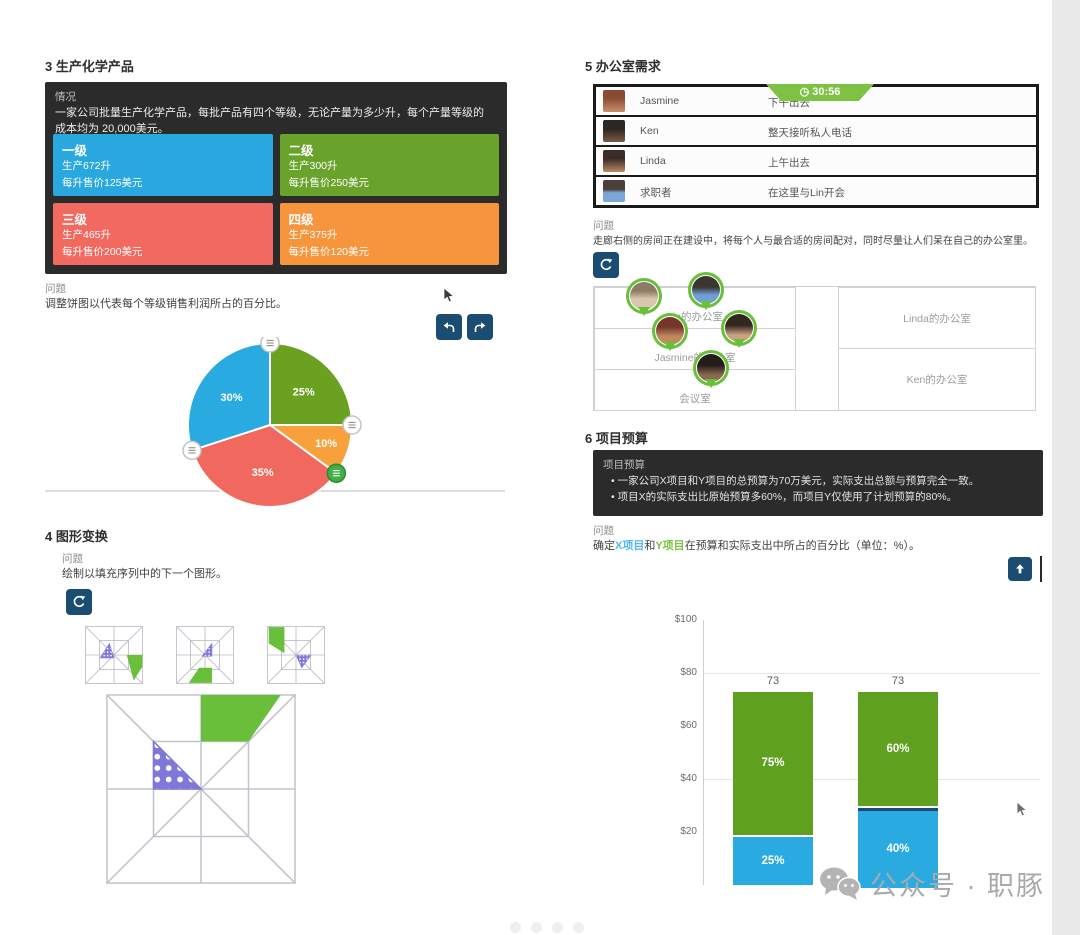  Describe the element at coordinates (624, 465) in the screenshot. I see `budget-panel-title: 项目预算` at that location.